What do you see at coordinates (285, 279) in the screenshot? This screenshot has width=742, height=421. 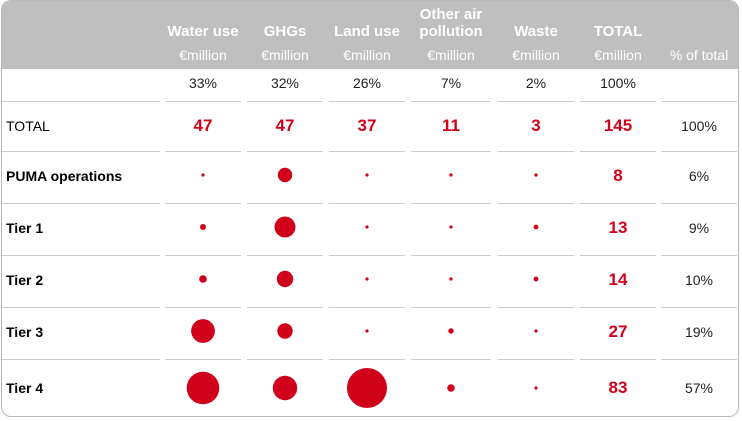 I see `bubble-tier-2-ghgs` at bounding box center [285, 279].